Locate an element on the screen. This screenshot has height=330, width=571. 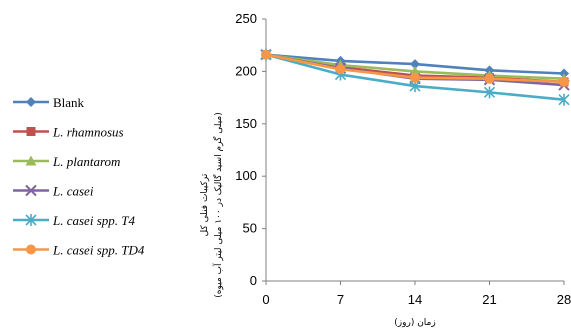
x-tick-label: 28 is located at coordinates (564, 299).